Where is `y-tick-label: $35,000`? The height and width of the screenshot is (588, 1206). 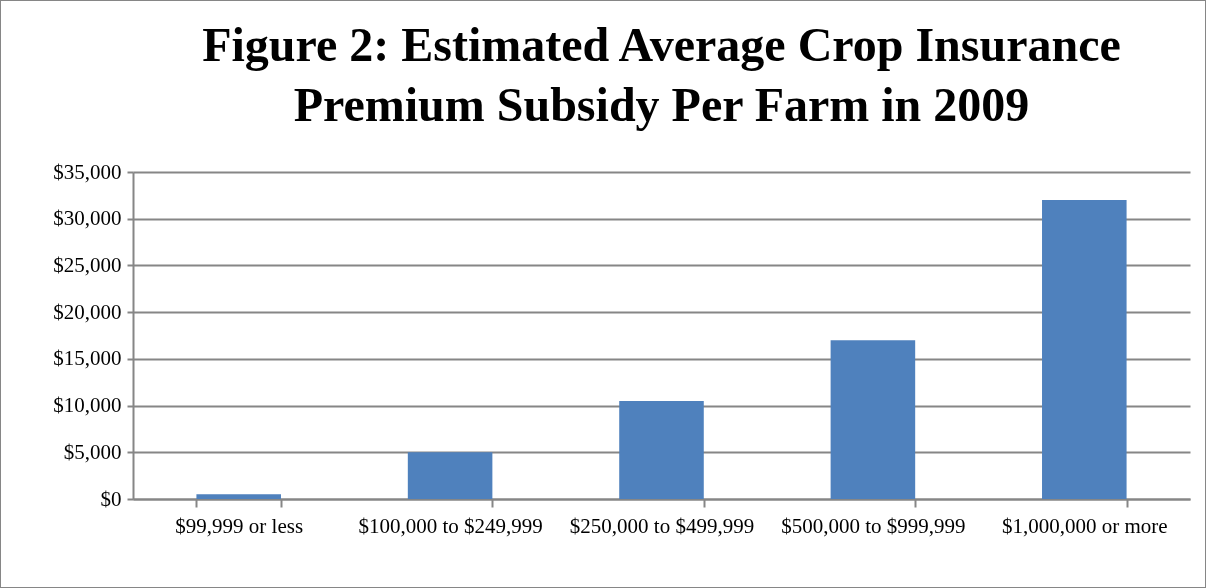 y-tick-label: $35,000 is located at coordinates (87, 171).